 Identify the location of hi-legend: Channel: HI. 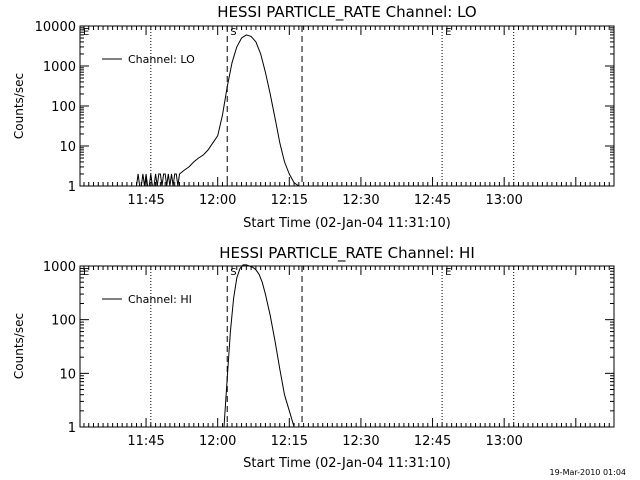
(147, 299).